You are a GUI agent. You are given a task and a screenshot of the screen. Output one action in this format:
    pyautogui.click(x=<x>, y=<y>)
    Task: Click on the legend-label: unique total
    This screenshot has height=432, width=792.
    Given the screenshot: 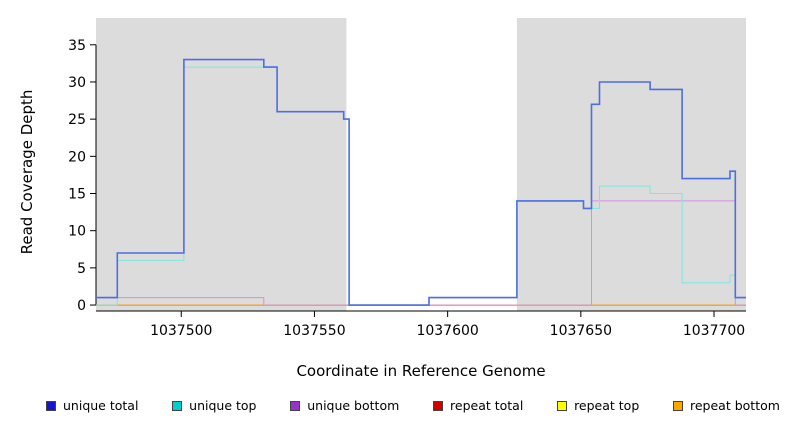 What is the action you would take?
    pyautogui.click(x=101, y=405)
    